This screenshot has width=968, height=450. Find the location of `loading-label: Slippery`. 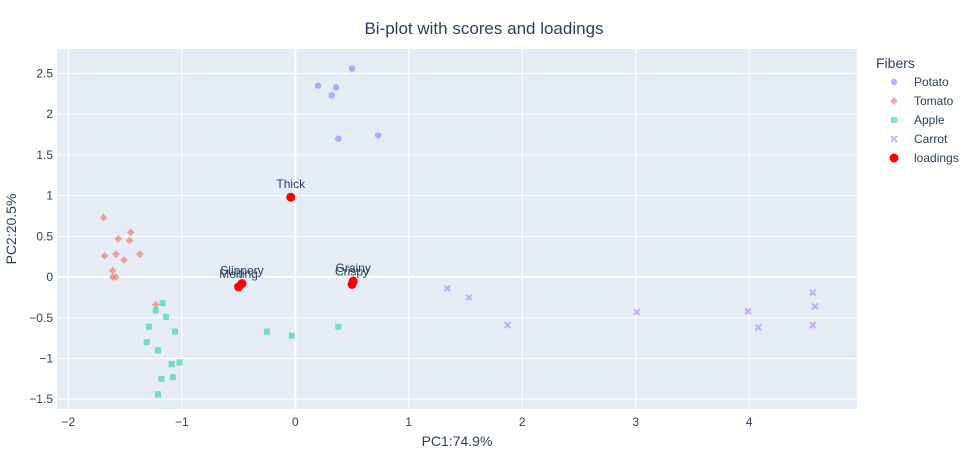

loading-label: Slippery is located at coordinates (241, 271).